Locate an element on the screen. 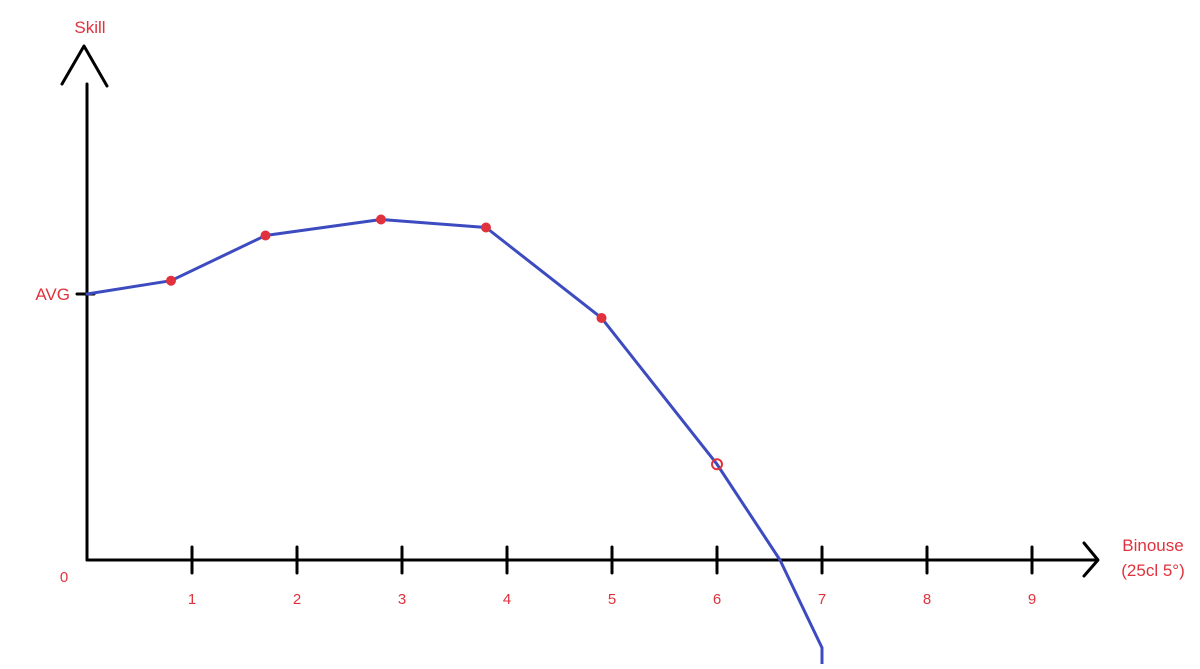 This screenshot has height=669, width=1200. x-tick-label-5: 5 is located at coordinates (612, 599).